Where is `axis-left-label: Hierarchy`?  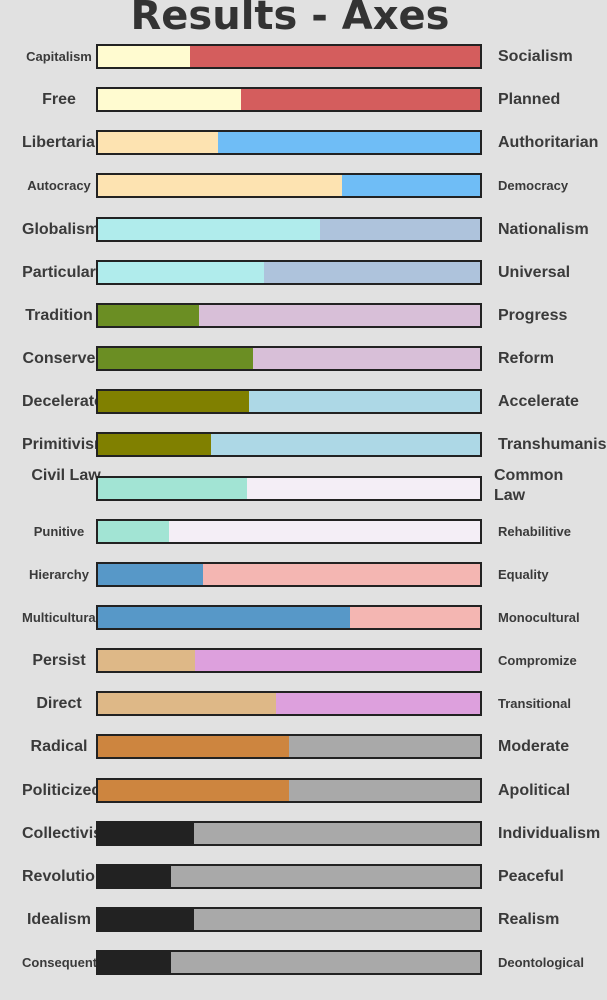 axis-left-label: Hierarchy is located at coordinates (59, 574).